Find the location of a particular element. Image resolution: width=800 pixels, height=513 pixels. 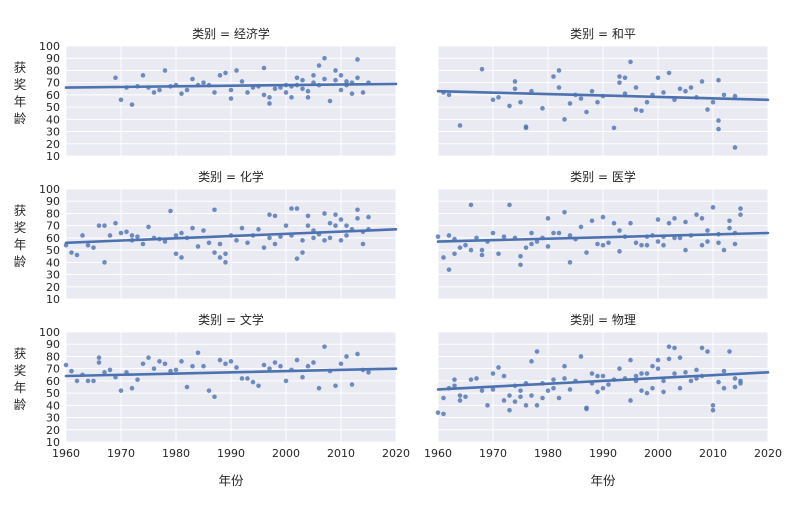

y-tick-label: 20 is located at coordinates (53, 144).